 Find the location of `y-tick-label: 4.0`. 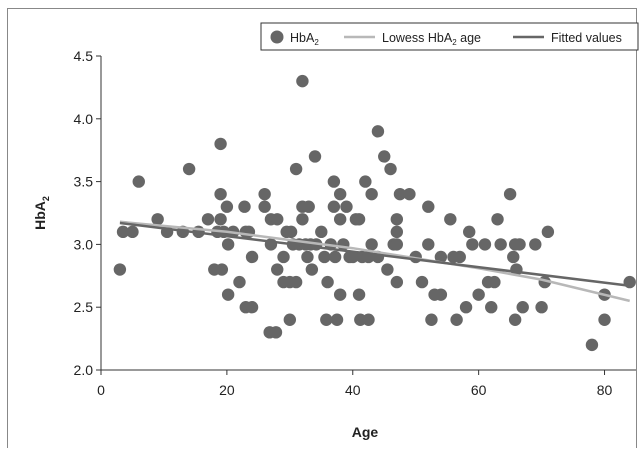

y-tick-label: 4.0 is located at coordinates (84, 119).